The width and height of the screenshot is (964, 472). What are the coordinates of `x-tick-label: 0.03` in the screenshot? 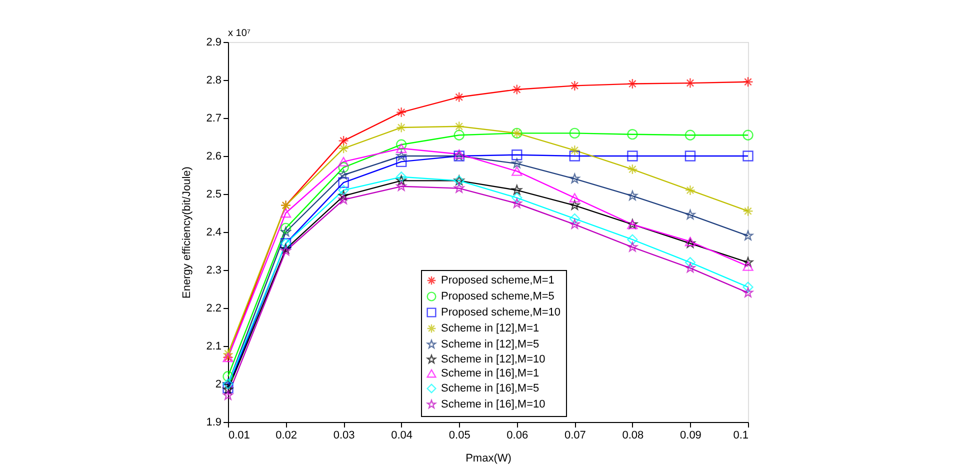 It's located at (344, 436).